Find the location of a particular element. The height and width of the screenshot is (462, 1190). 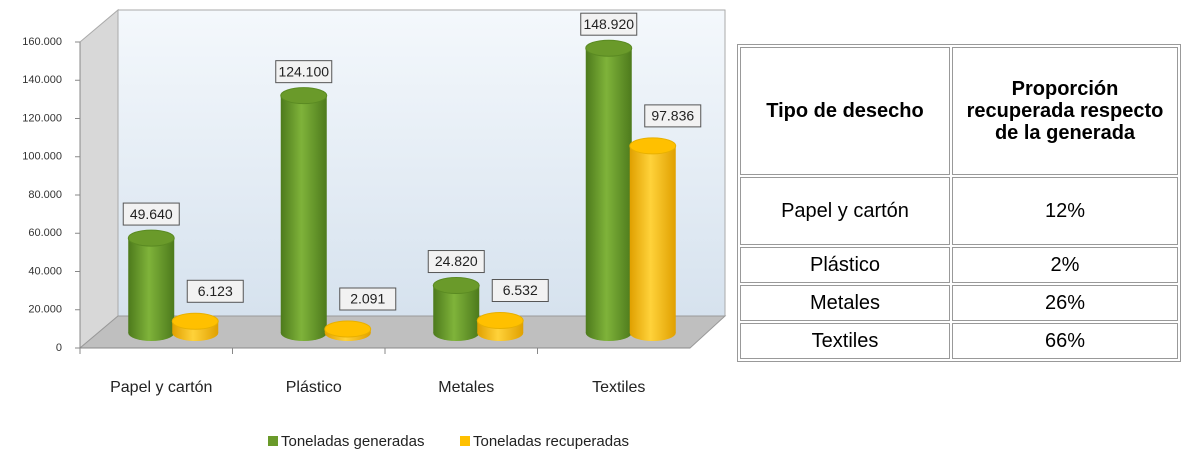

header-cell: Tipo de desecho is located at coordinates (845, 111).